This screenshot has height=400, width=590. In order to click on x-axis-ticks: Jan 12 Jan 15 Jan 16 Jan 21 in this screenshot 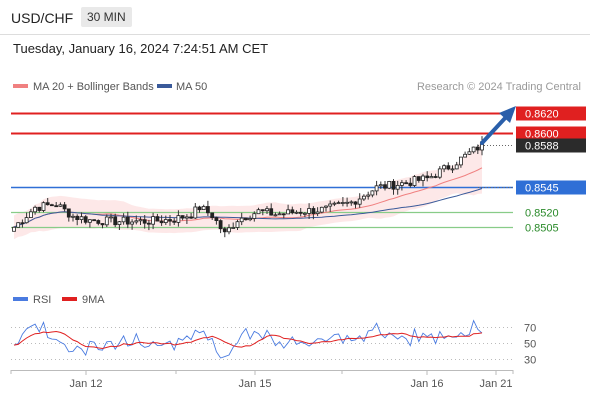, I will do `click(262, 380)`.